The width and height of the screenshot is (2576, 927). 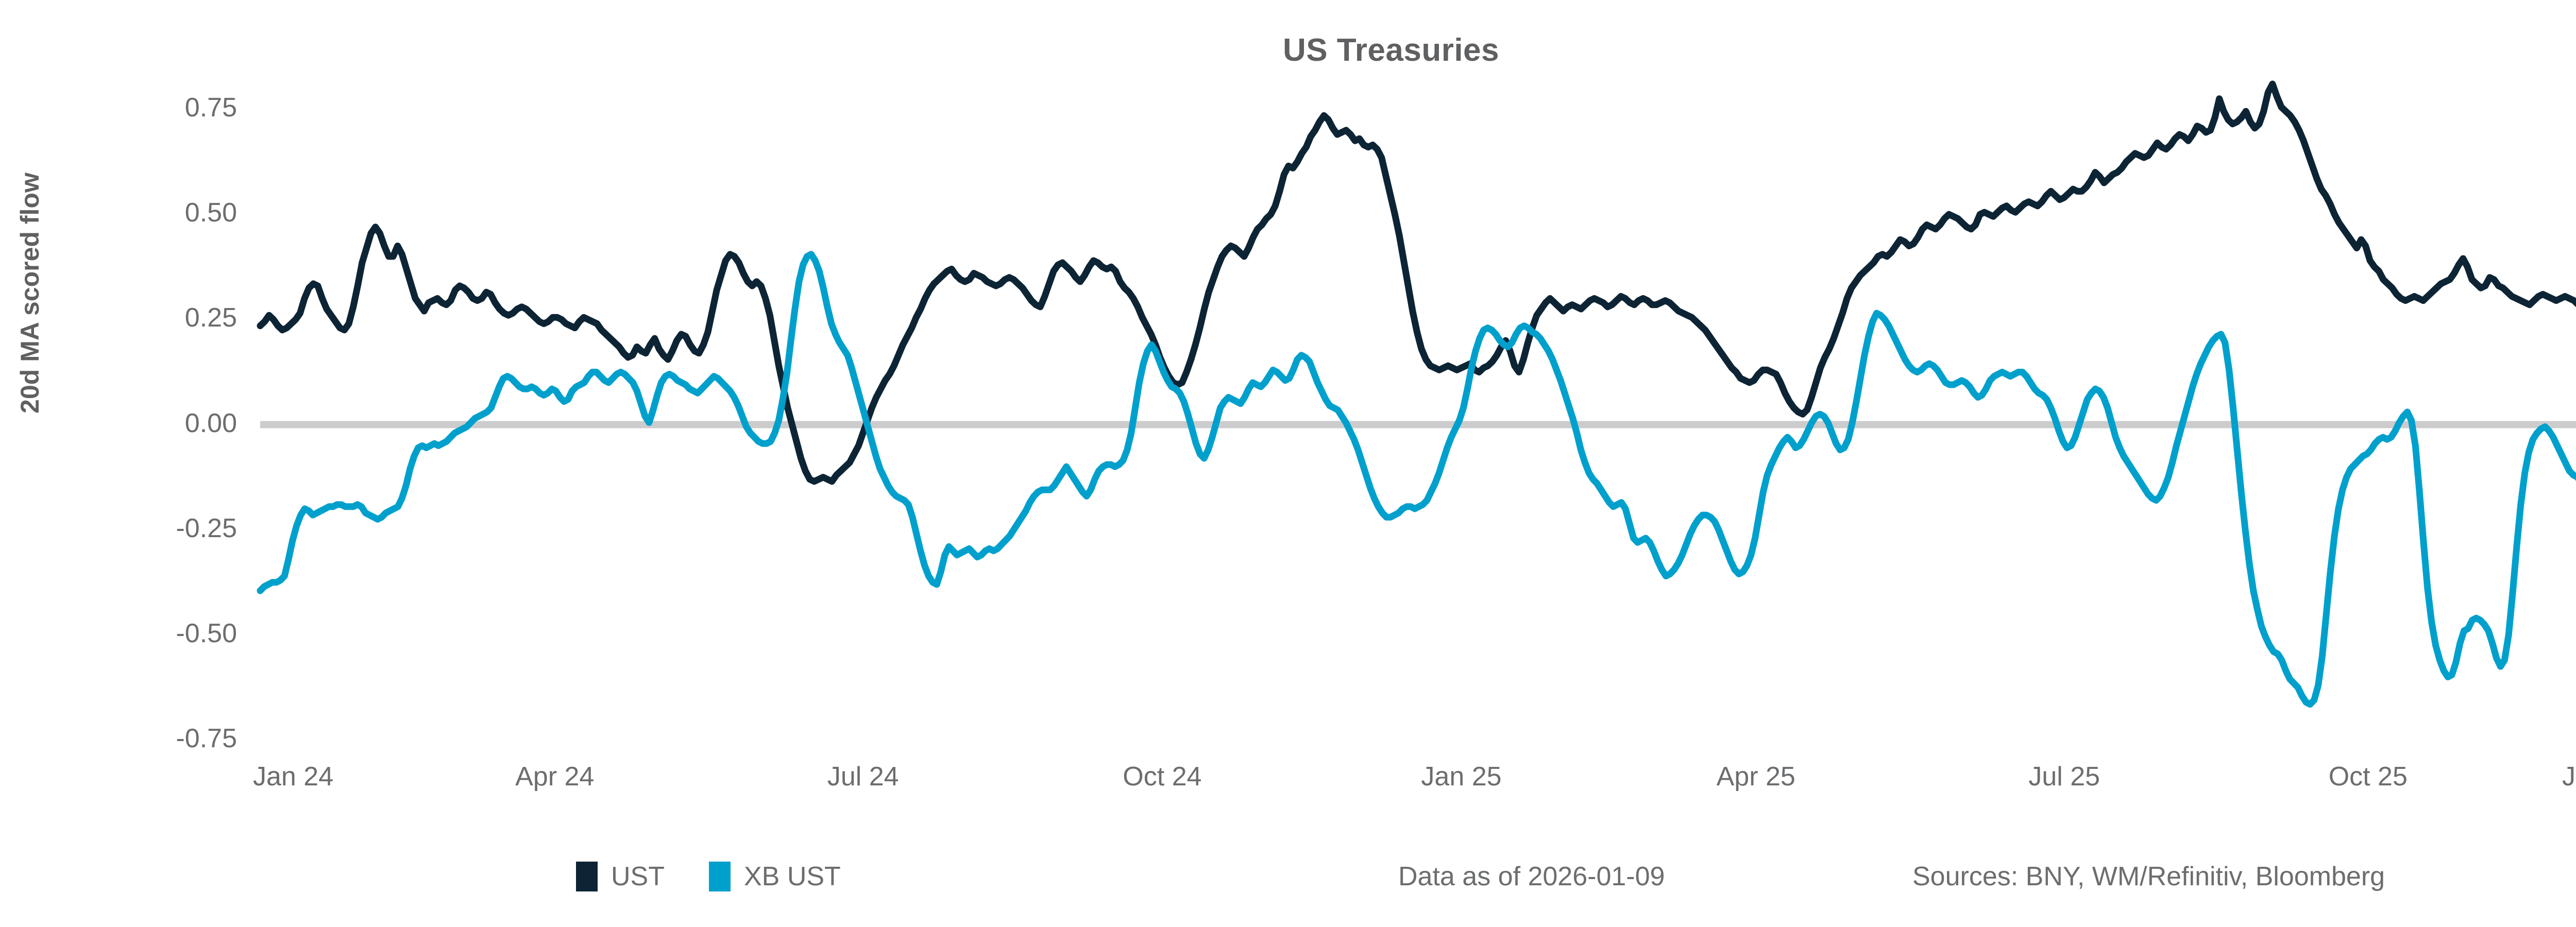 What do you see at coordinates (555, 777) in the screenshot?
I see `x-tick-label: Apr 24` at bounding box center [555, 777].